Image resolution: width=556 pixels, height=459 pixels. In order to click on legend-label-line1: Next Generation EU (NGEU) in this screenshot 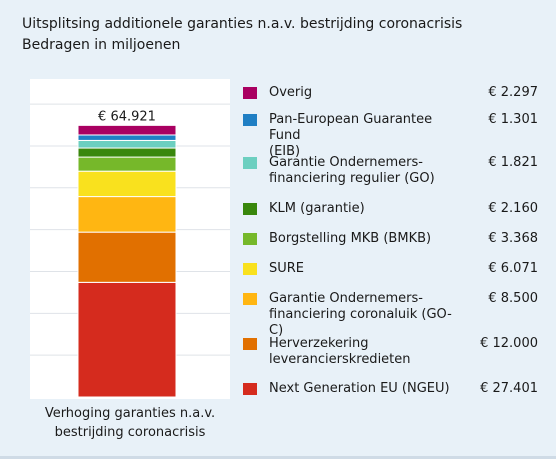, I will do `click(359, 388)`.